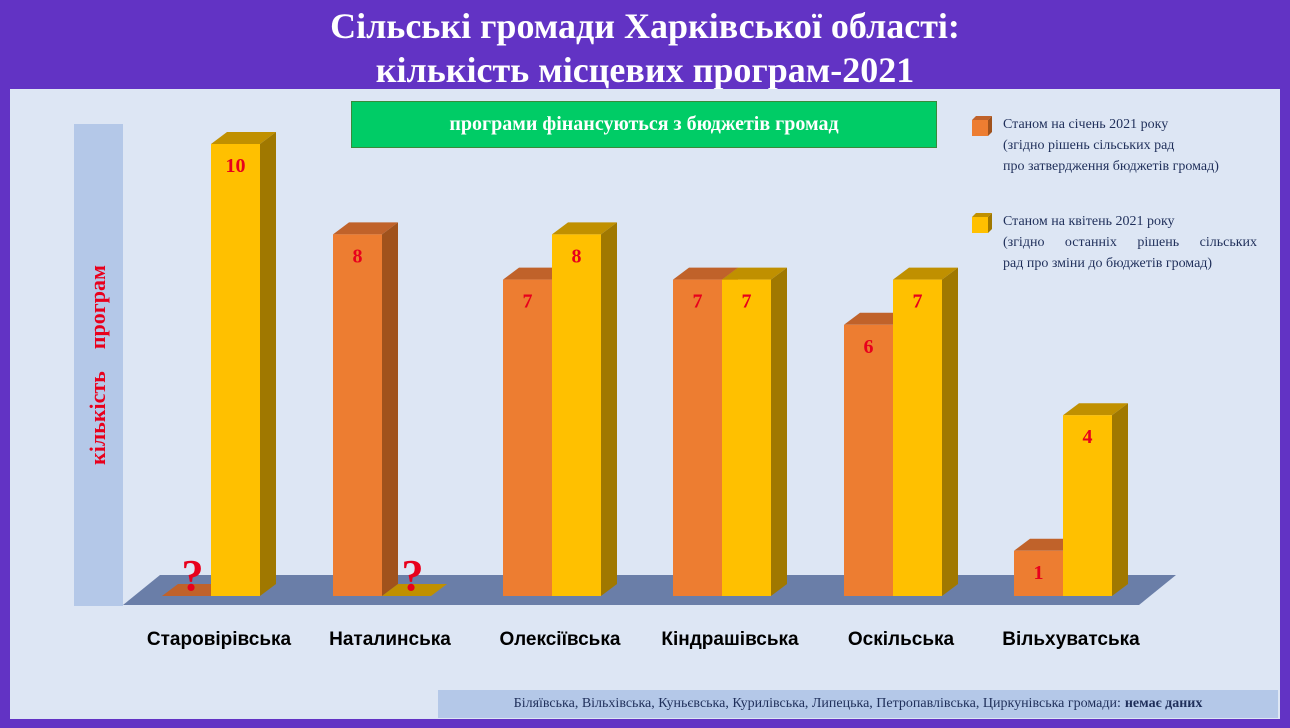 The width and height of the screenshot is (1290, 728). Describe the element at coordinates (577, 256) in the screenshot. I see `value-label-apr-2: 8` at that location.